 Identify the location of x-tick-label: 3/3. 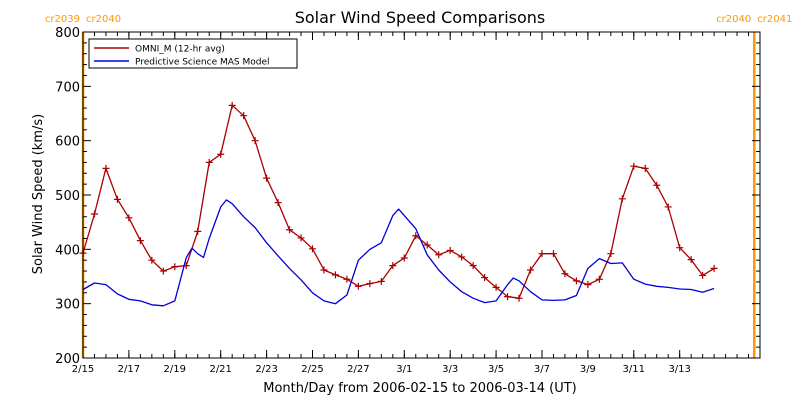
(450, 369).